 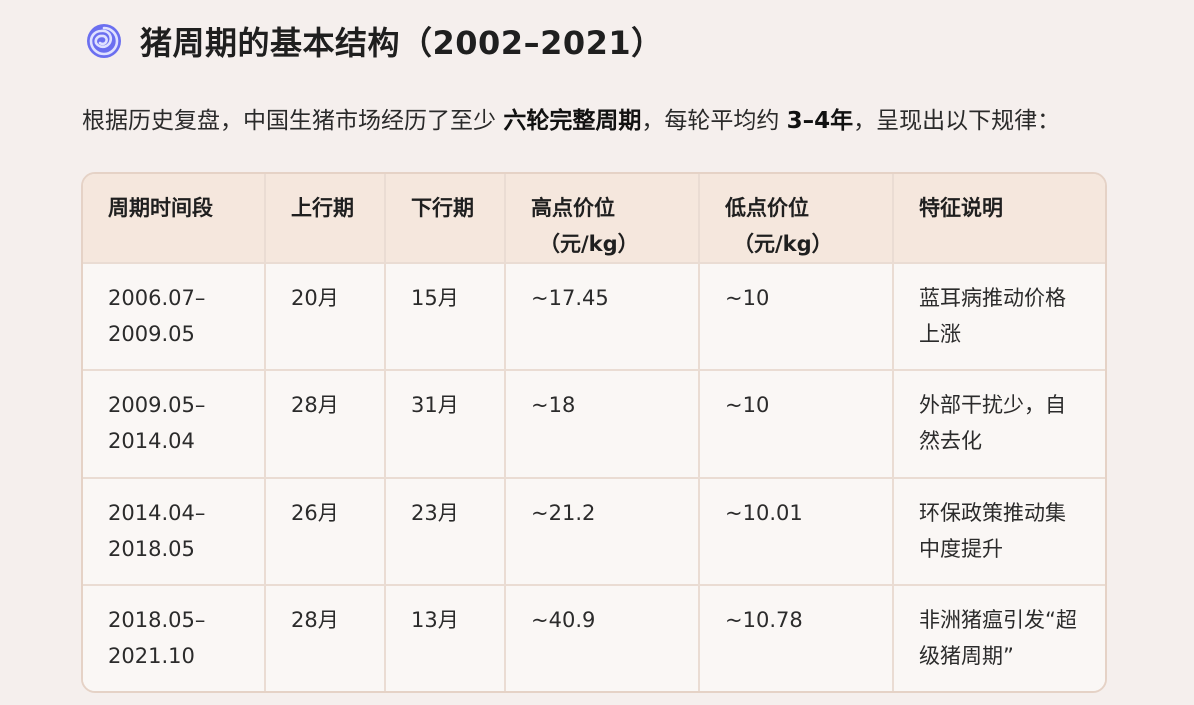 What do you see at coordinates (445, 317) in the screenshot?
I see `cell-down: 15月` at bounding box center [445, 317].